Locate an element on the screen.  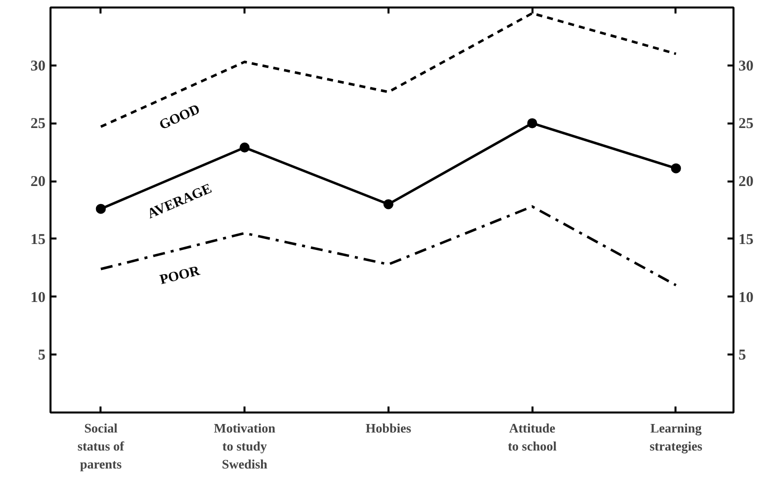
y-tick-label: 5 is located at coordinates (42, 356).